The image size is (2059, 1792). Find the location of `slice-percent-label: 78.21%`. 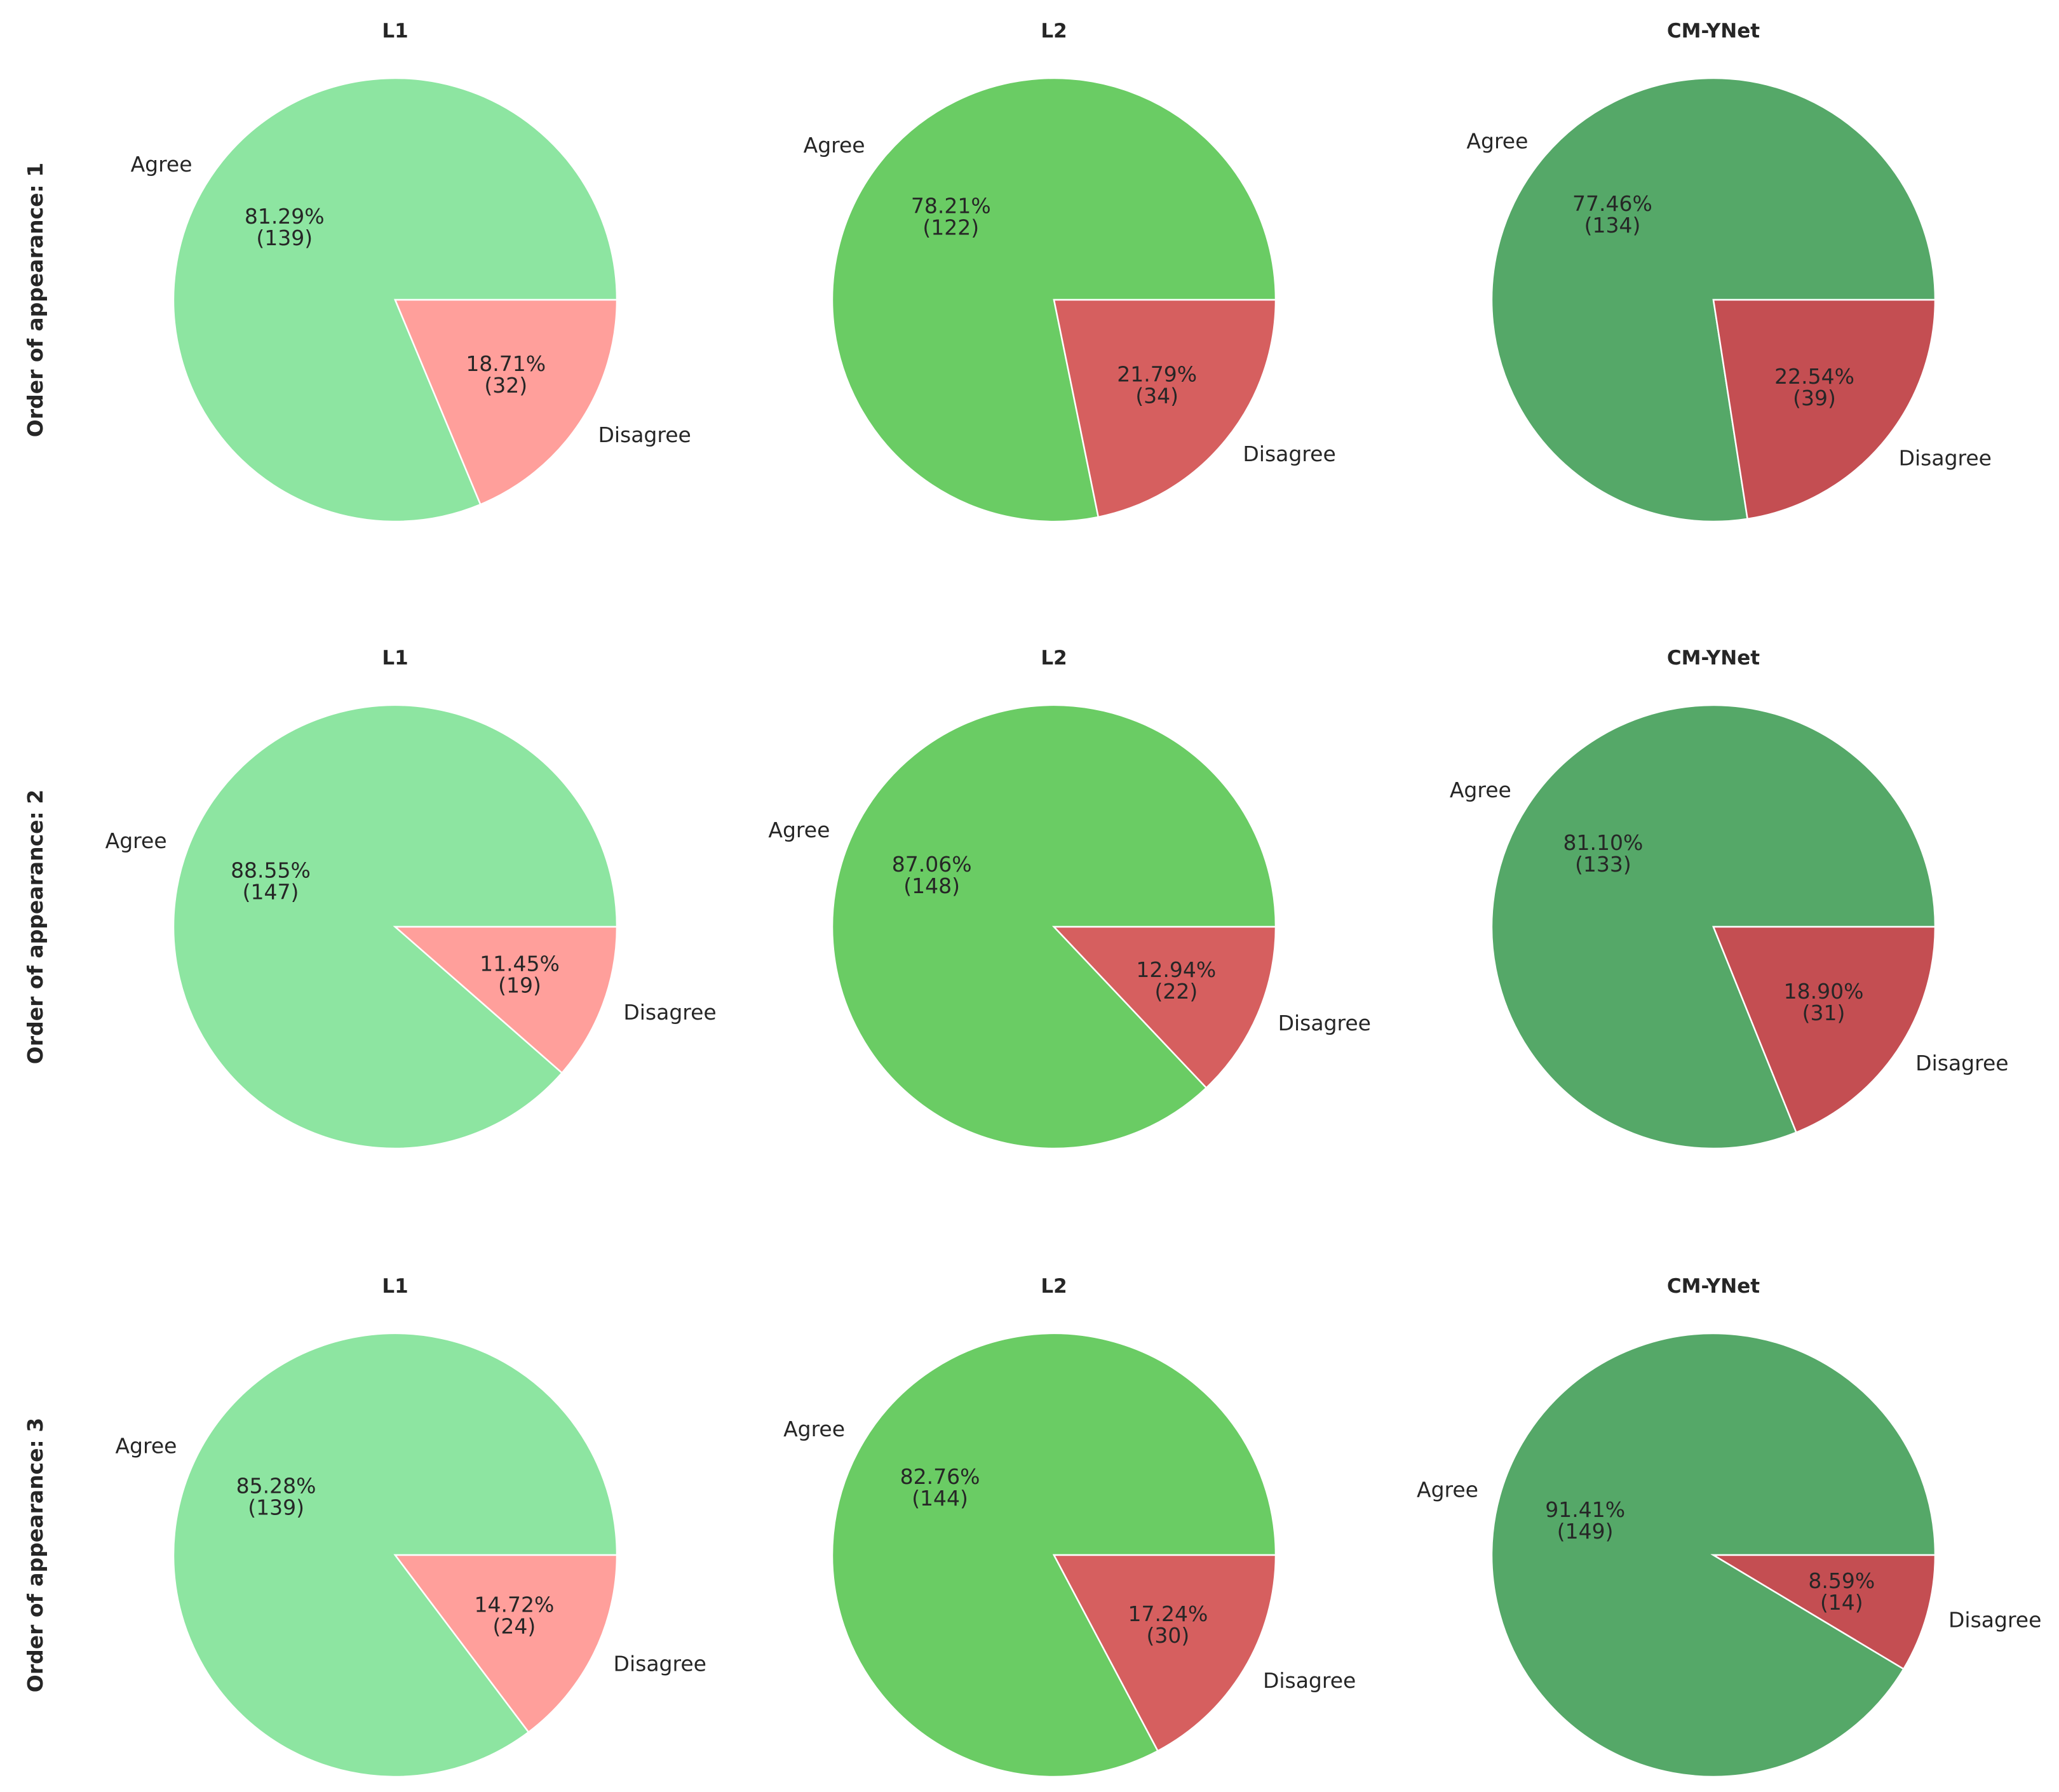

slice-percent-label: 78.21% is located at coordinates (951, 206).